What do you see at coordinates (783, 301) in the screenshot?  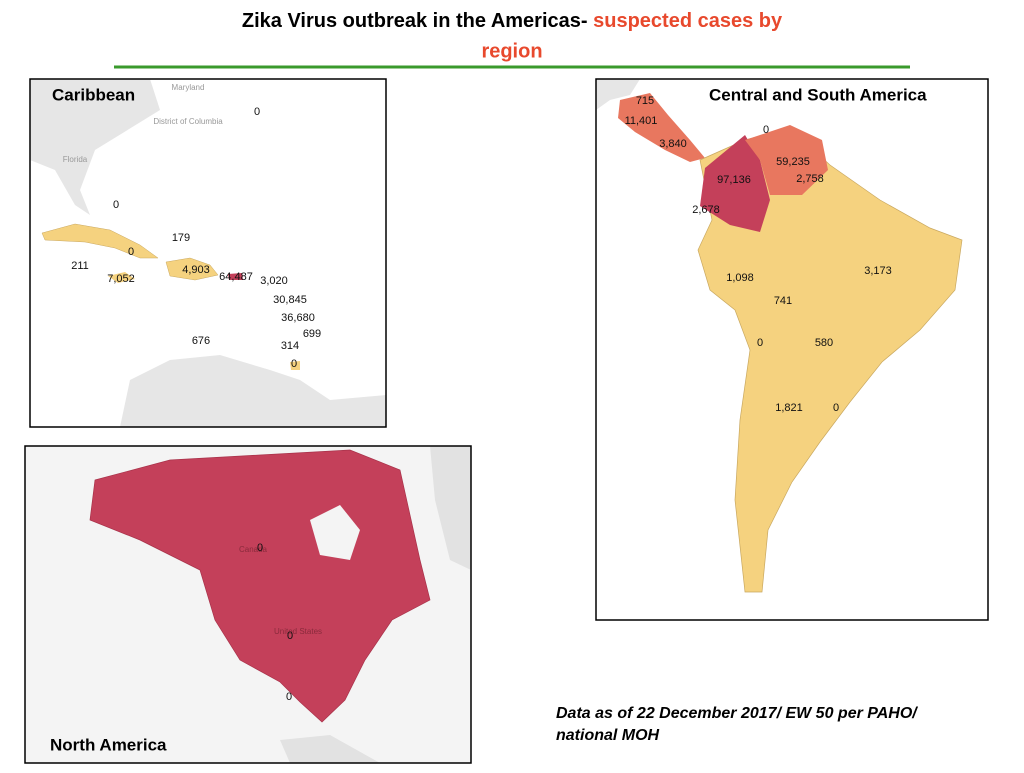 I see `case-label: 741` at bounding box center [783, 301].